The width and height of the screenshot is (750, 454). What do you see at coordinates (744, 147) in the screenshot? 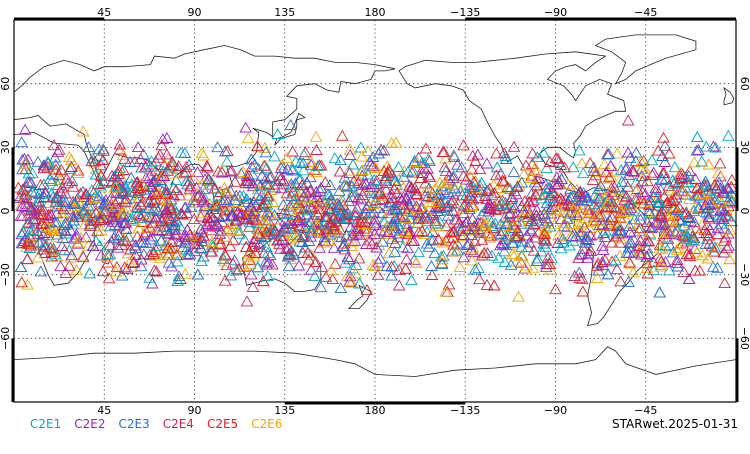
I see `right-lat-label: 30` at bounding box center [744, 147].